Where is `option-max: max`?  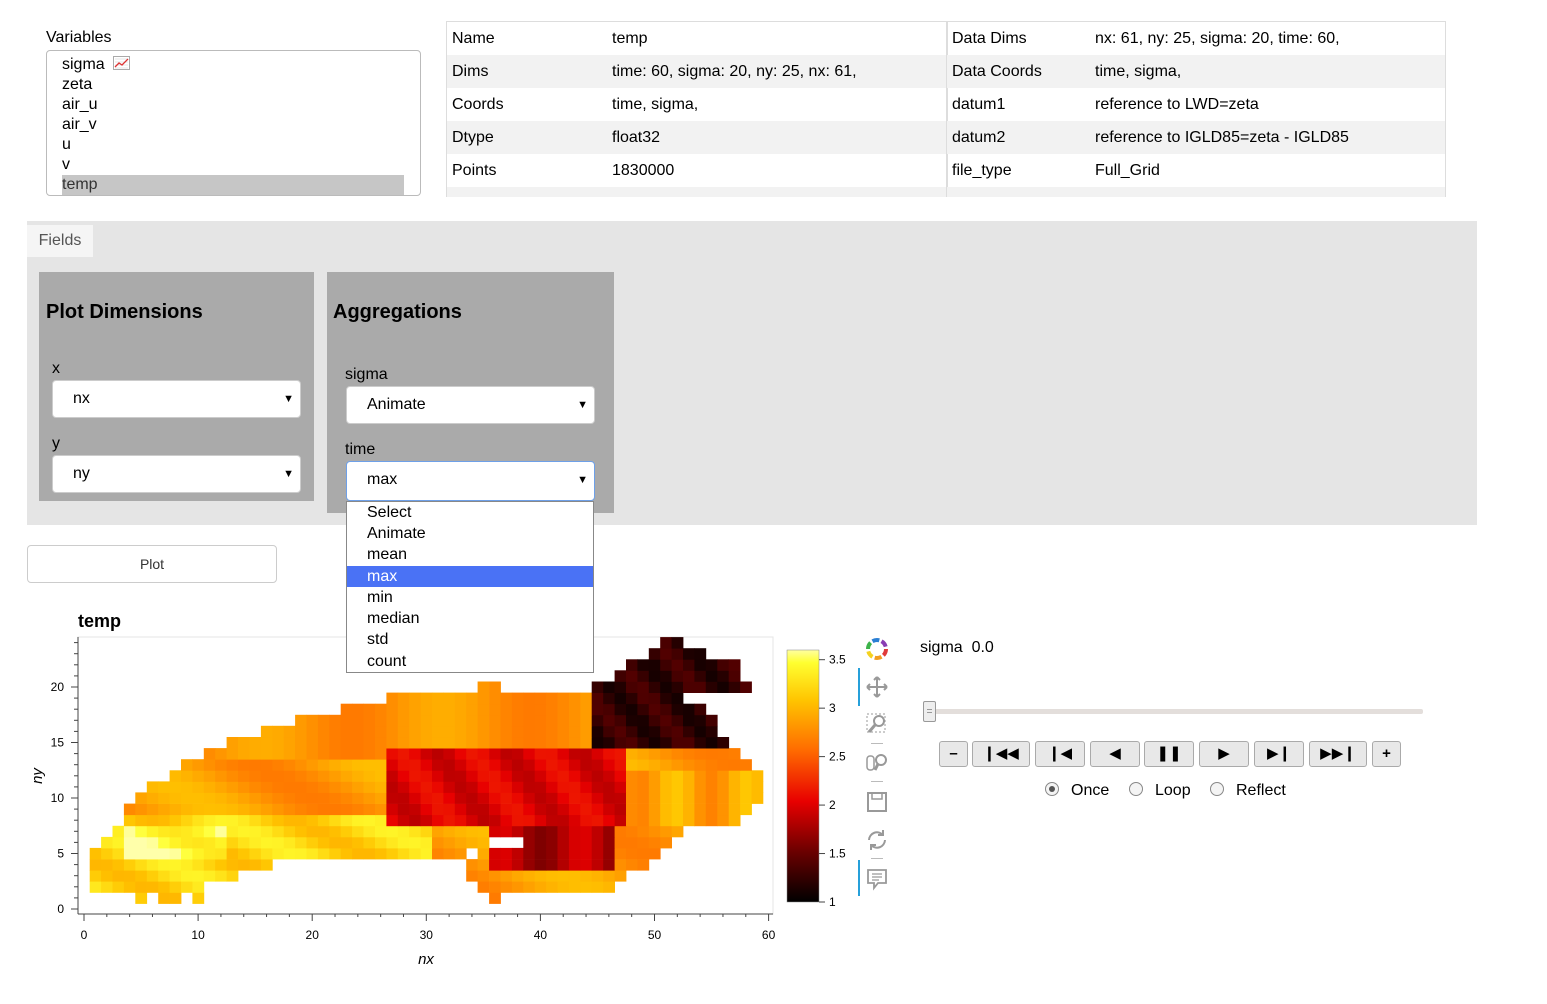 option-max: max is located at coordinates (470, 576).